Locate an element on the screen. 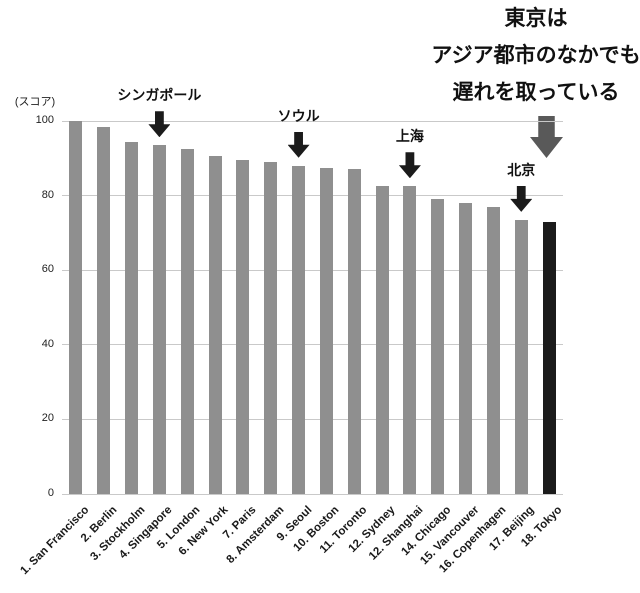  gridline-y100 is located at coordinates (312, 121).